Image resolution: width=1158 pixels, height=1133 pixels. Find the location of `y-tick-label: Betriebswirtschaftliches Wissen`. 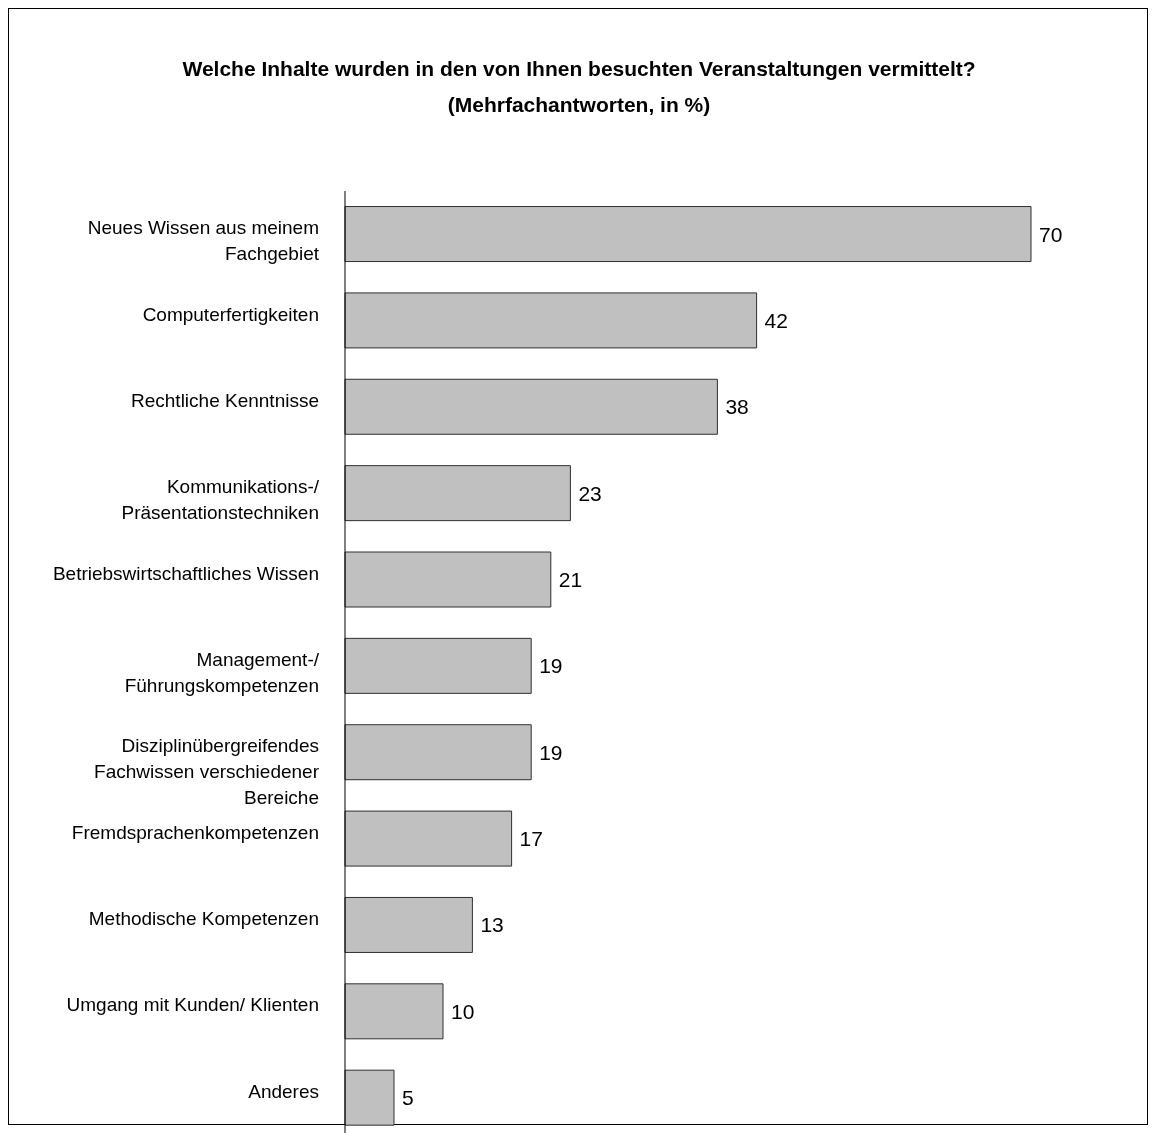

y-tick-label: Betriebswirtschaftliches Wissen is located at coordinates (185, 573).